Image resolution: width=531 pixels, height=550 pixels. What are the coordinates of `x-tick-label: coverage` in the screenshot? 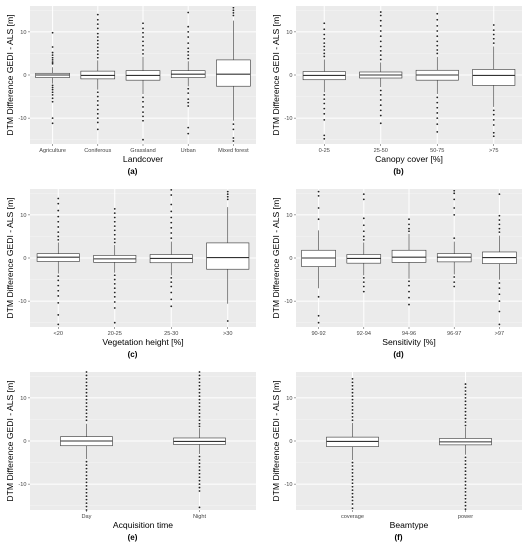 It's located at (352, 517).